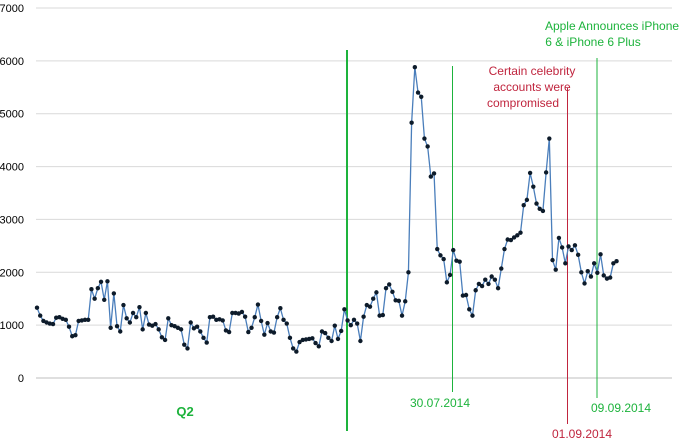 The image size is (680, 446). What do you see at coordinates (582, 434) in the screenshot?
I see `date-label-01-09-2014: 01.09.2014` at bounding box center [582, 434].